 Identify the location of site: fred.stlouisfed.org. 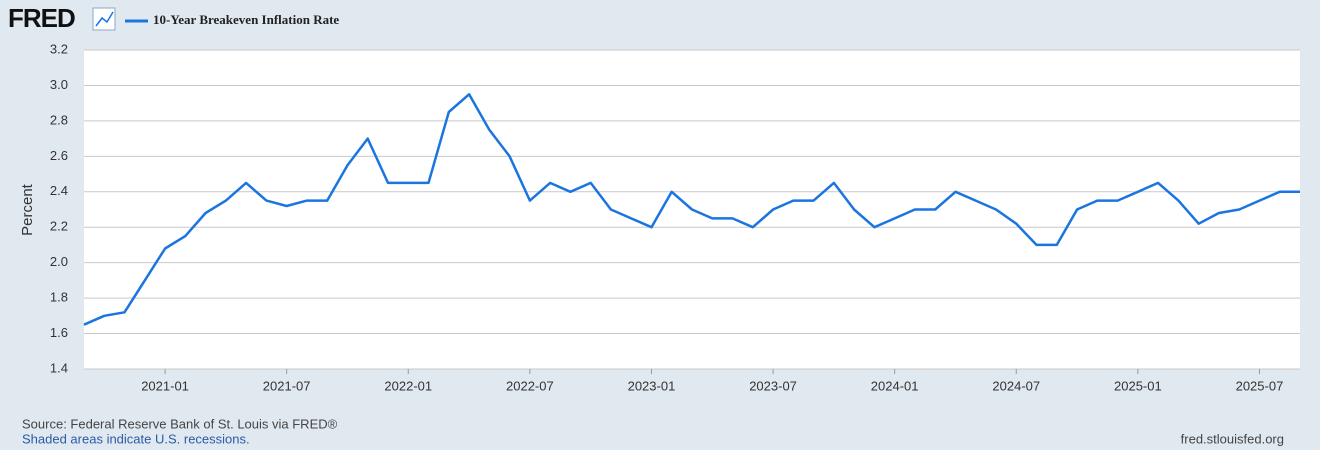
(1232, 438).